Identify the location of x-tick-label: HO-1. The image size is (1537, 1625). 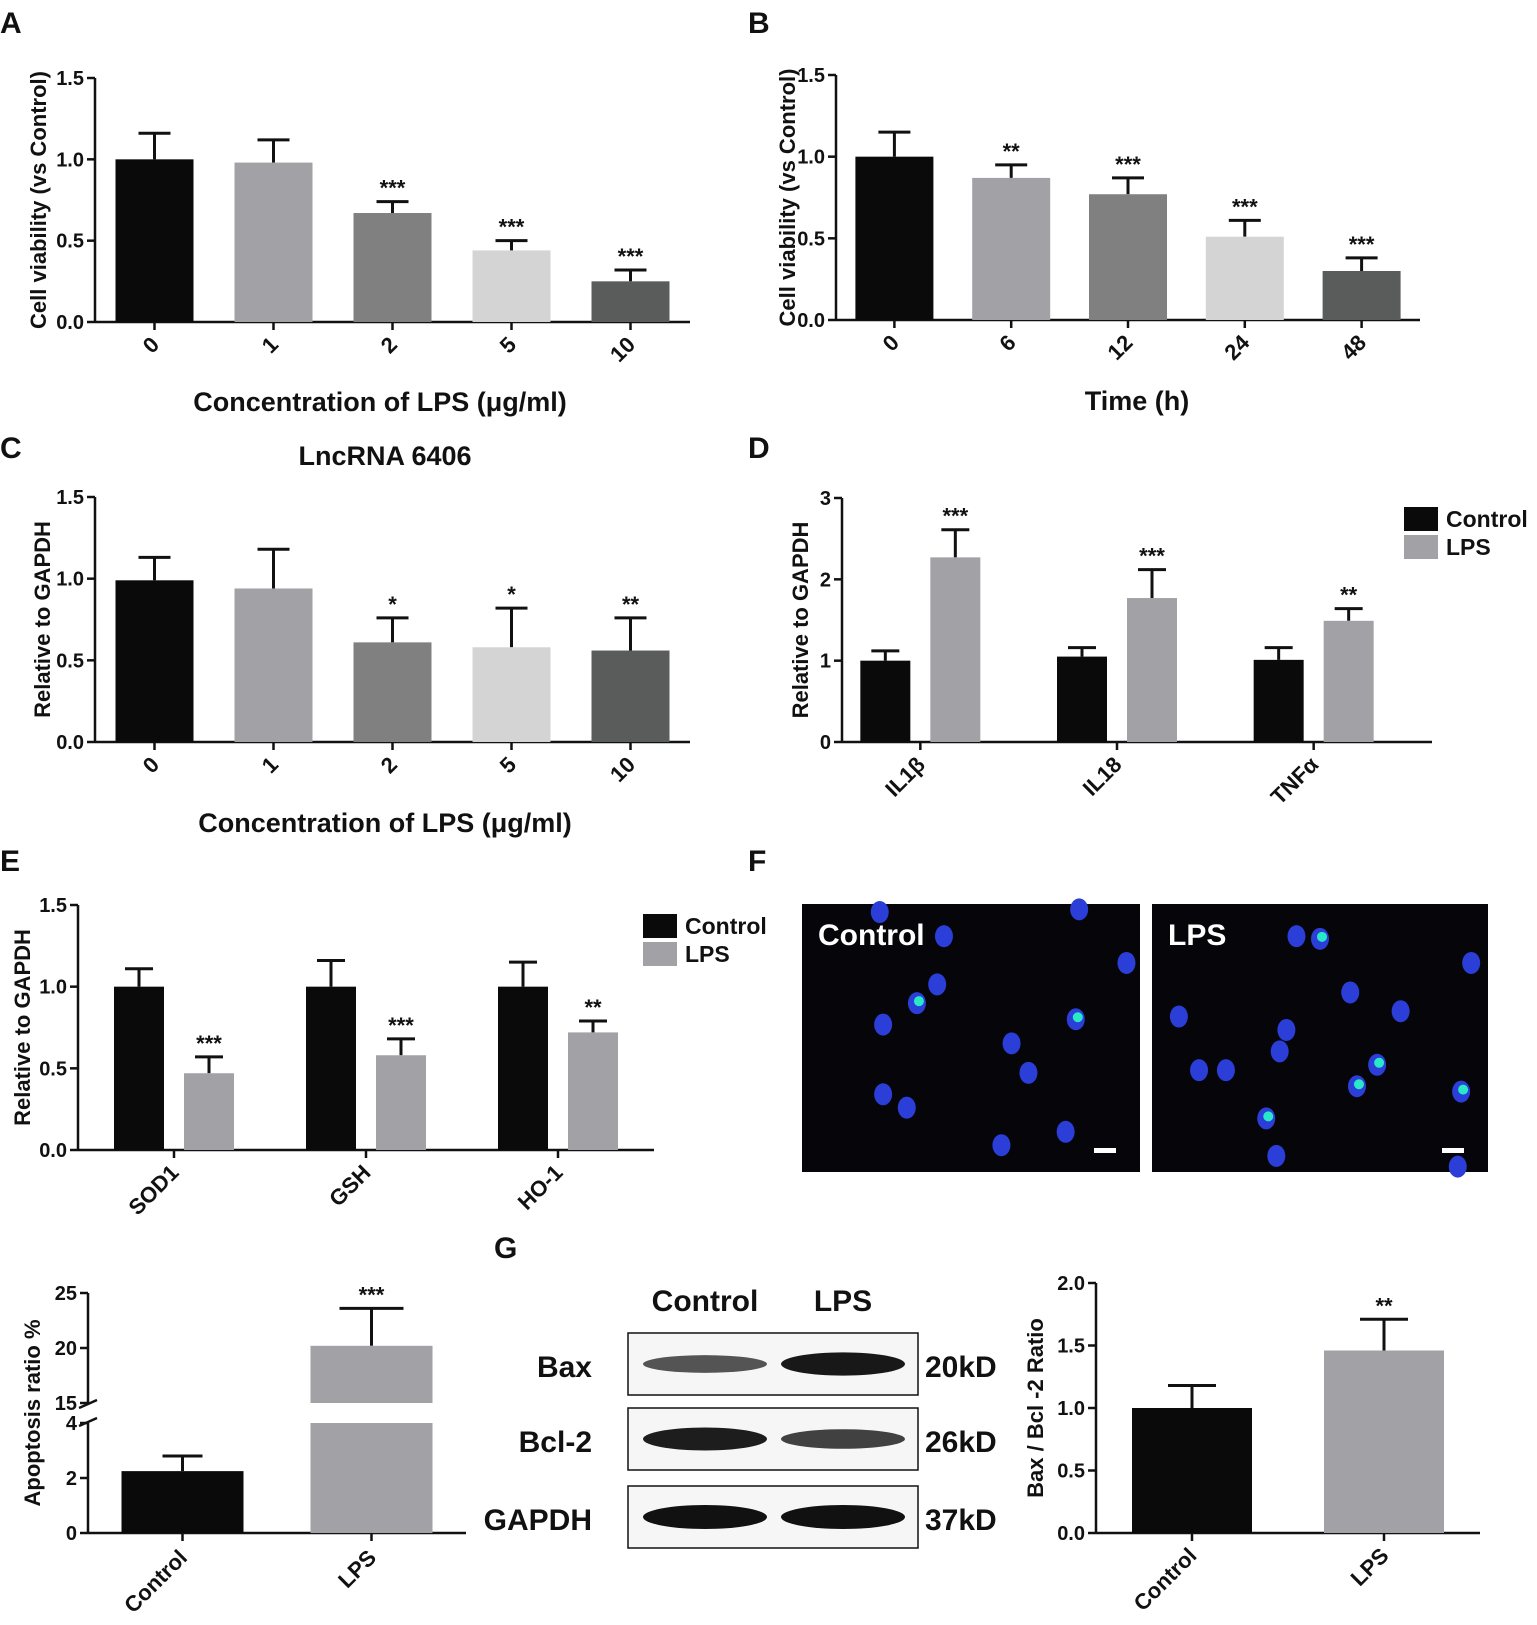
(540, 1187).